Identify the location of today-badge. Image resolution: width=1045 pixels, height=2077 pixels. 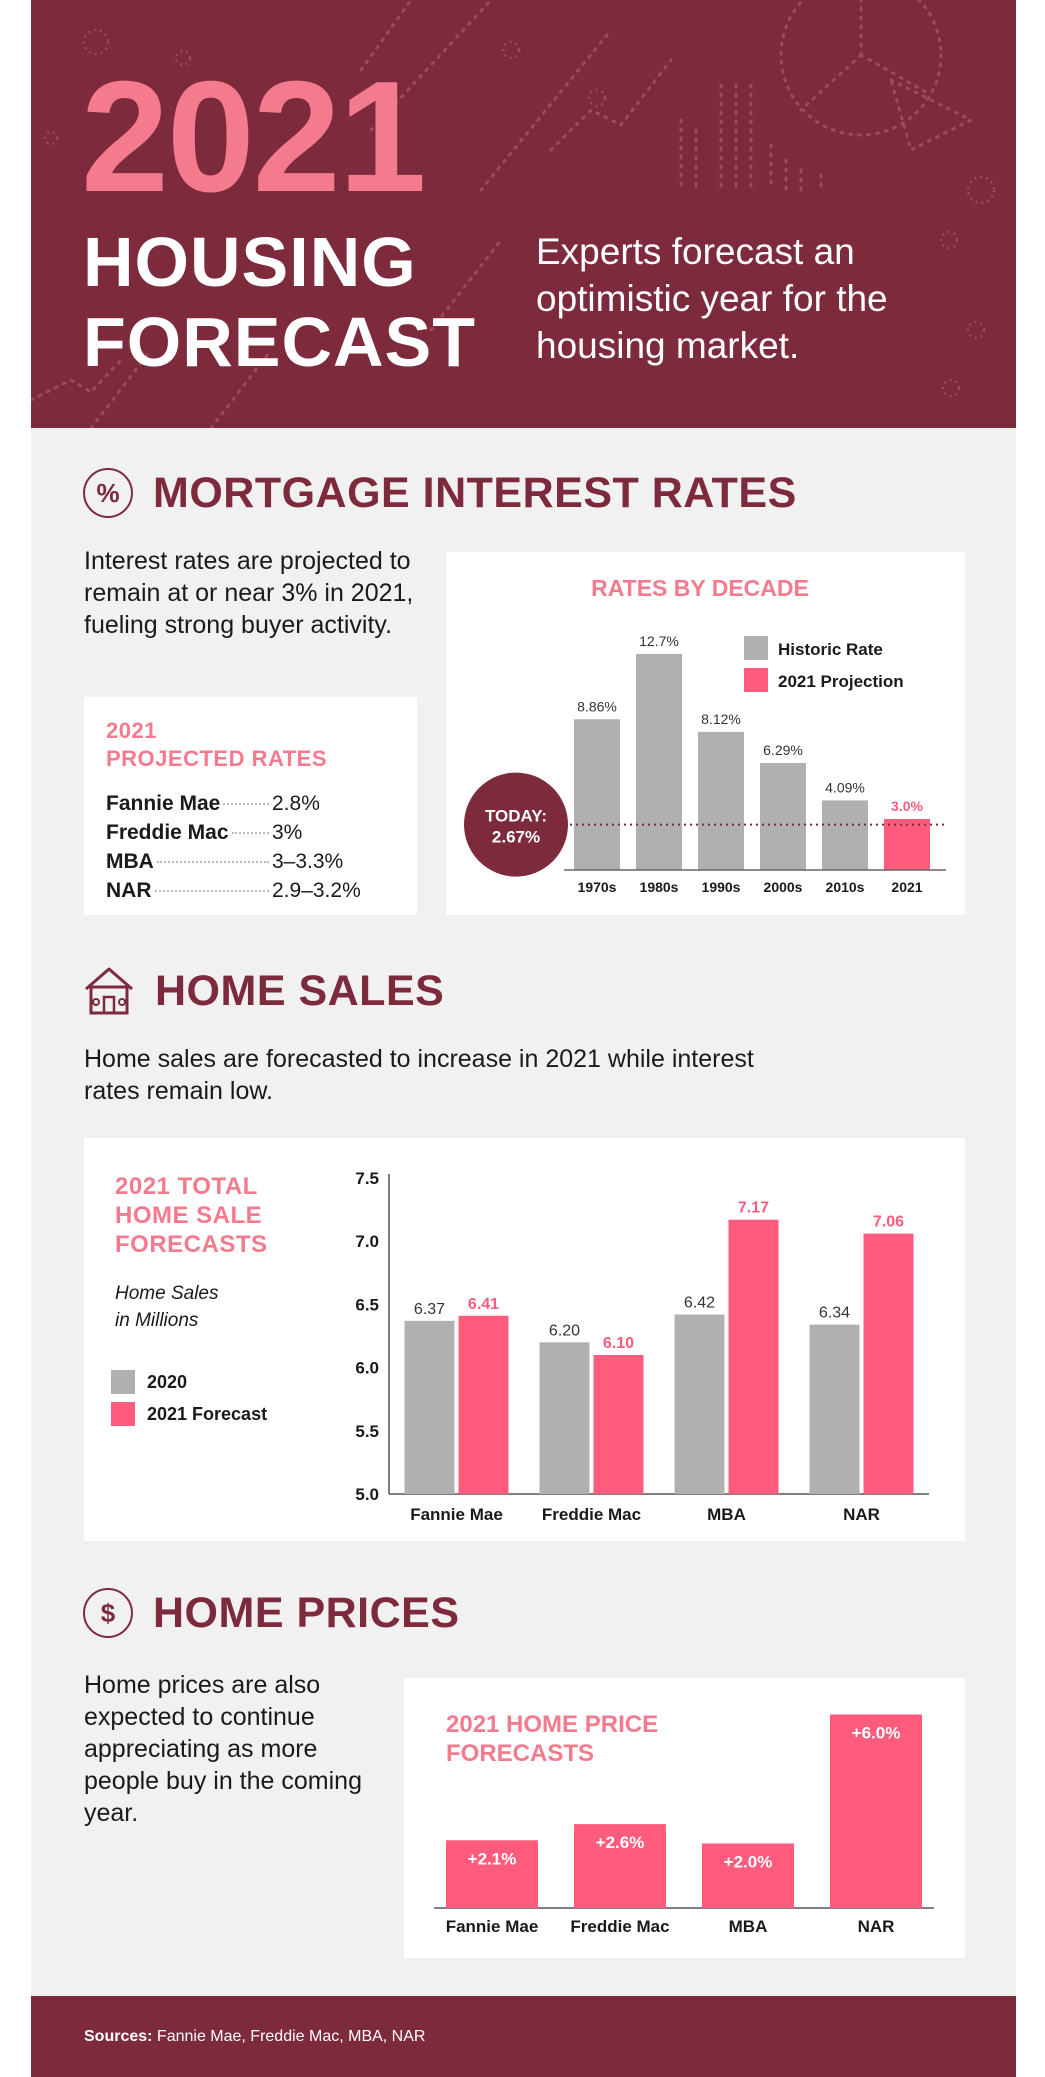
(516, 824).